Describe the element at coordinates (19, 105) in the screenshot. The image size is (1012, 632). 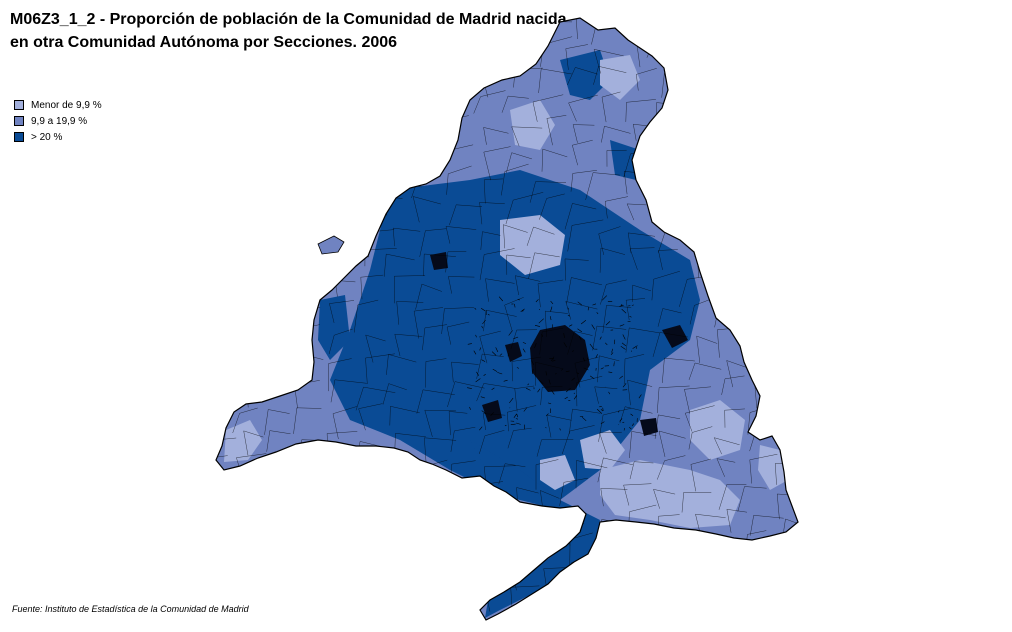
I see `legend-swatch-low` at that location.